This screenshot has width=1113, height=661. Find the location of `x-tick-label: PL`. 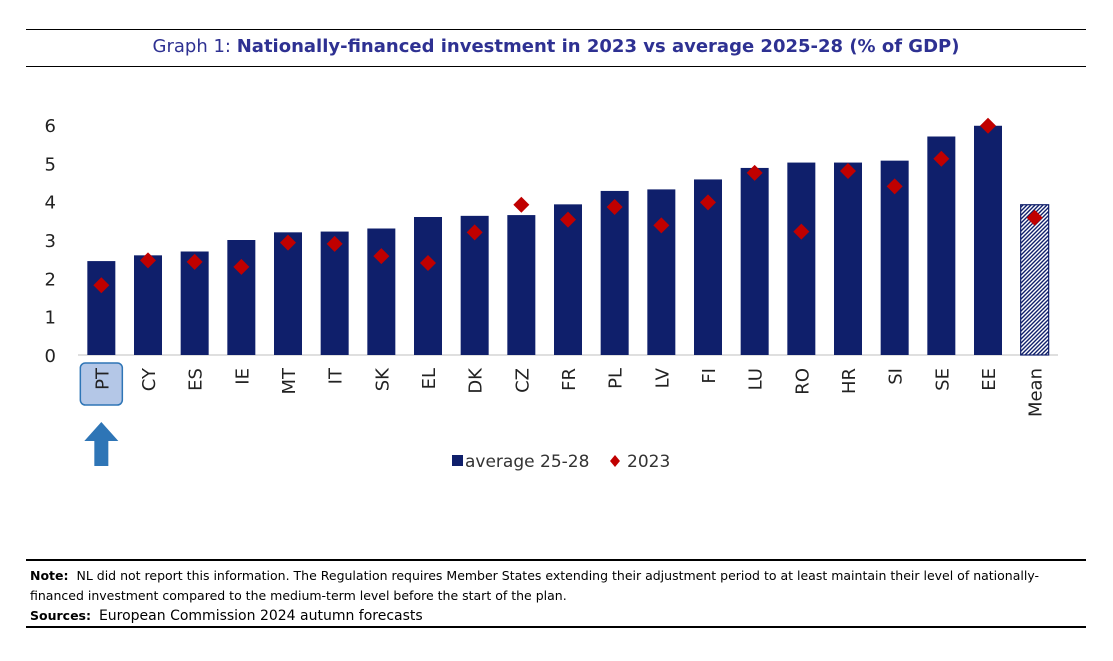

x-tick-label: PL is located at coordinates (616, 378).